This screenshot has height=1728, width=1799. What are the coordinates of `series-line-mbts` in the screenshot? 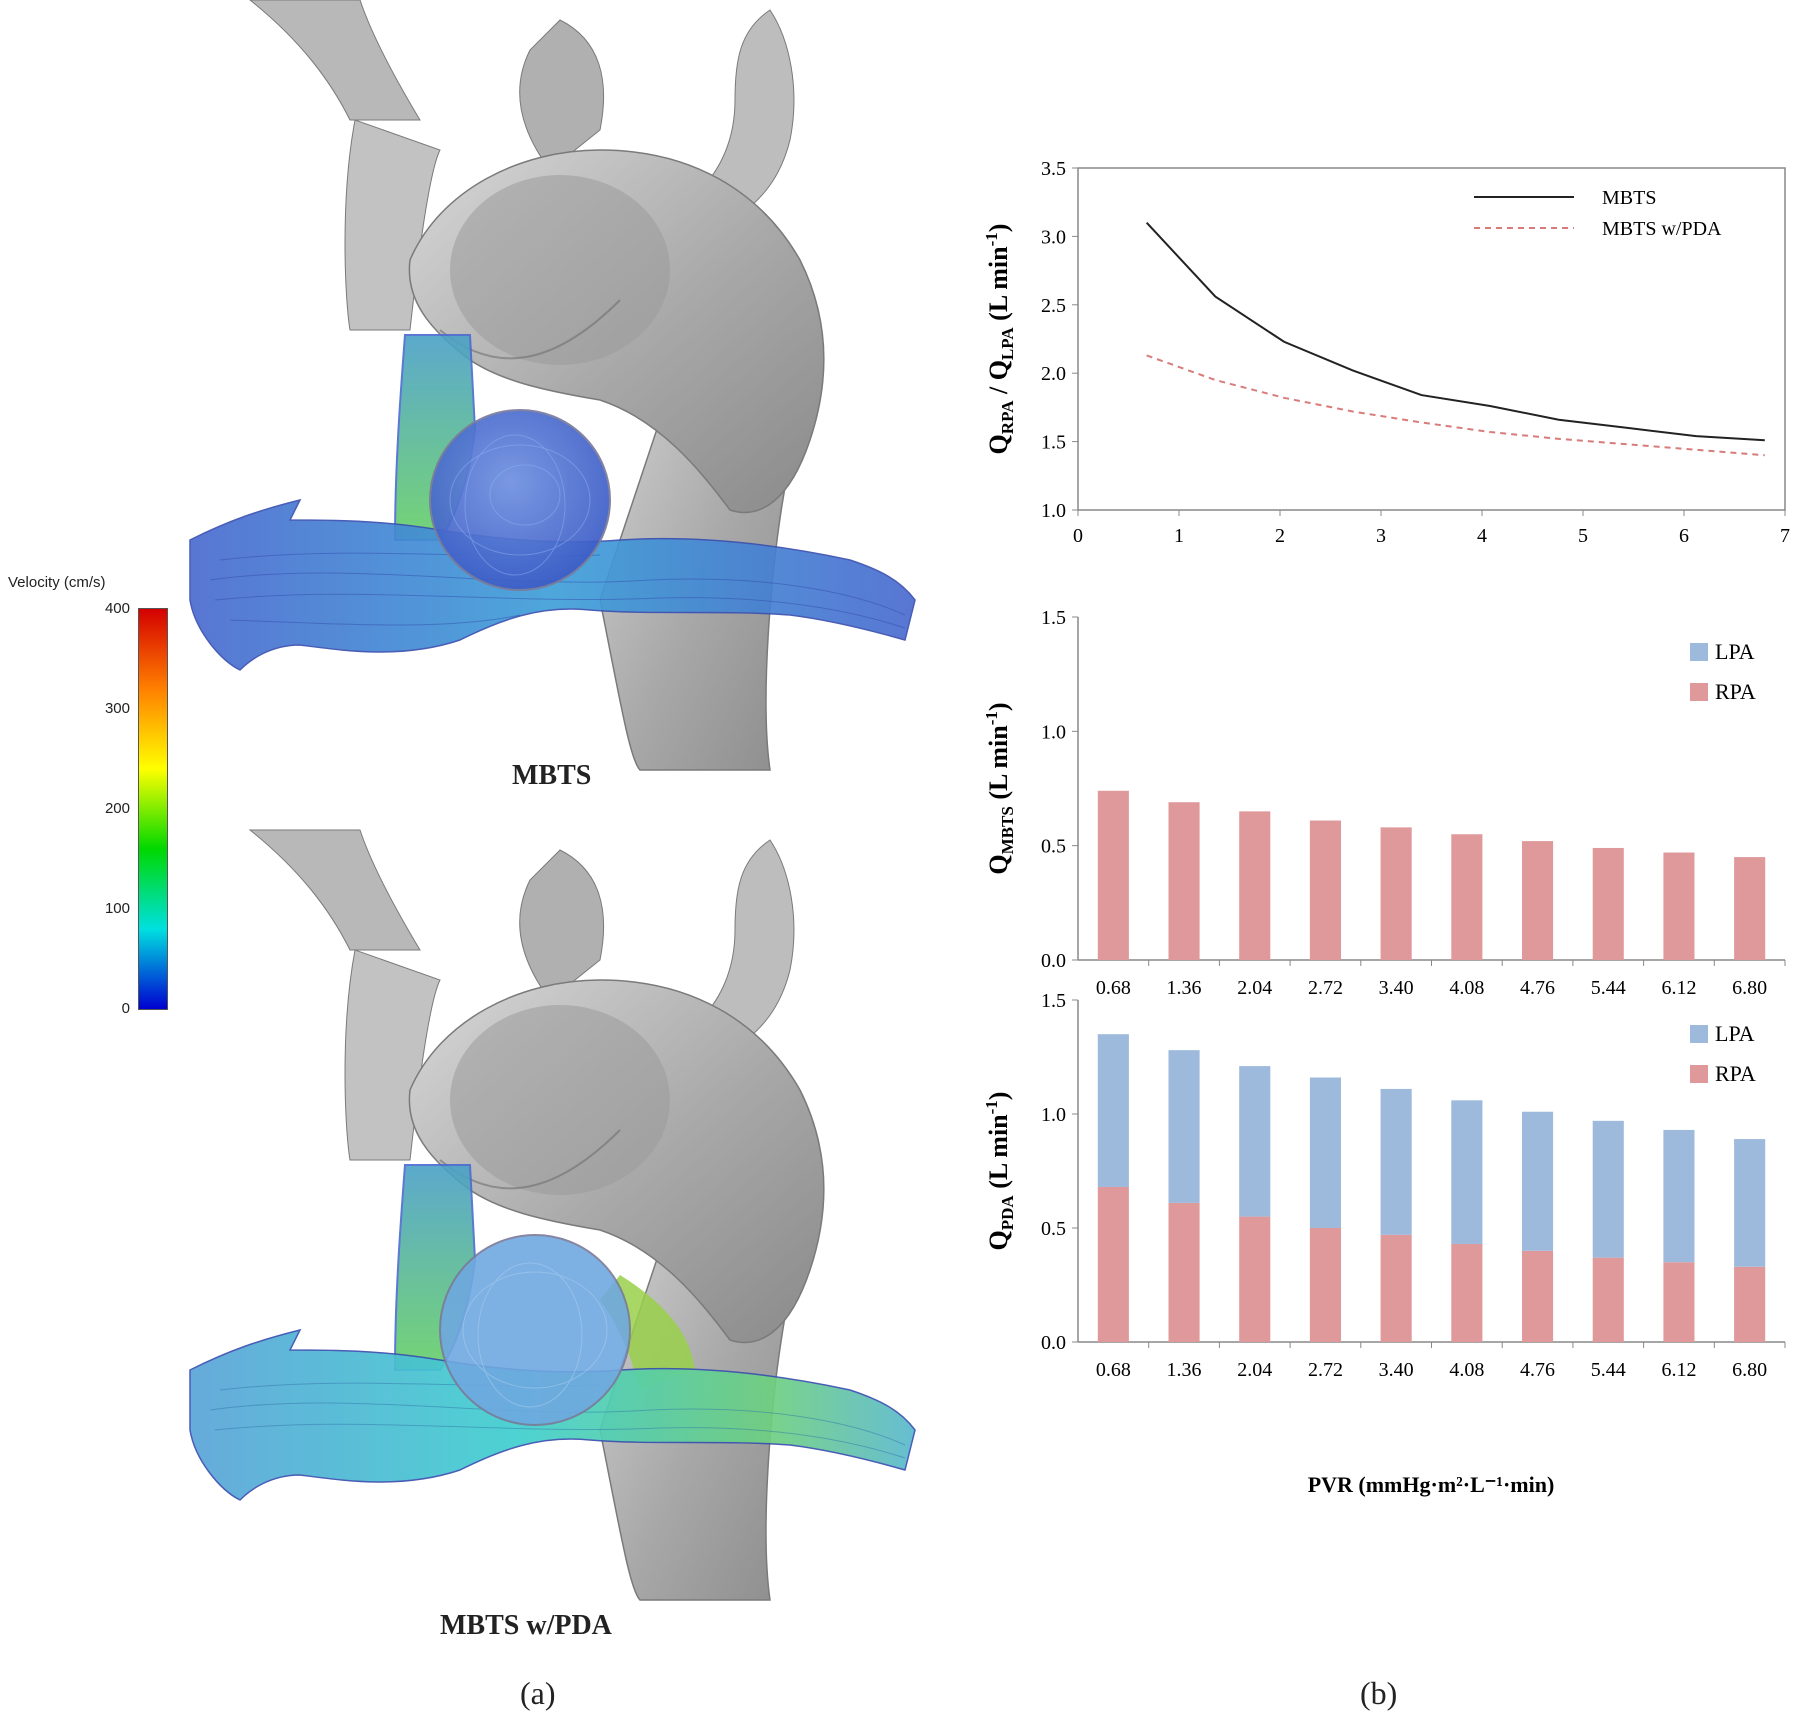 It's located at (1455, 332).